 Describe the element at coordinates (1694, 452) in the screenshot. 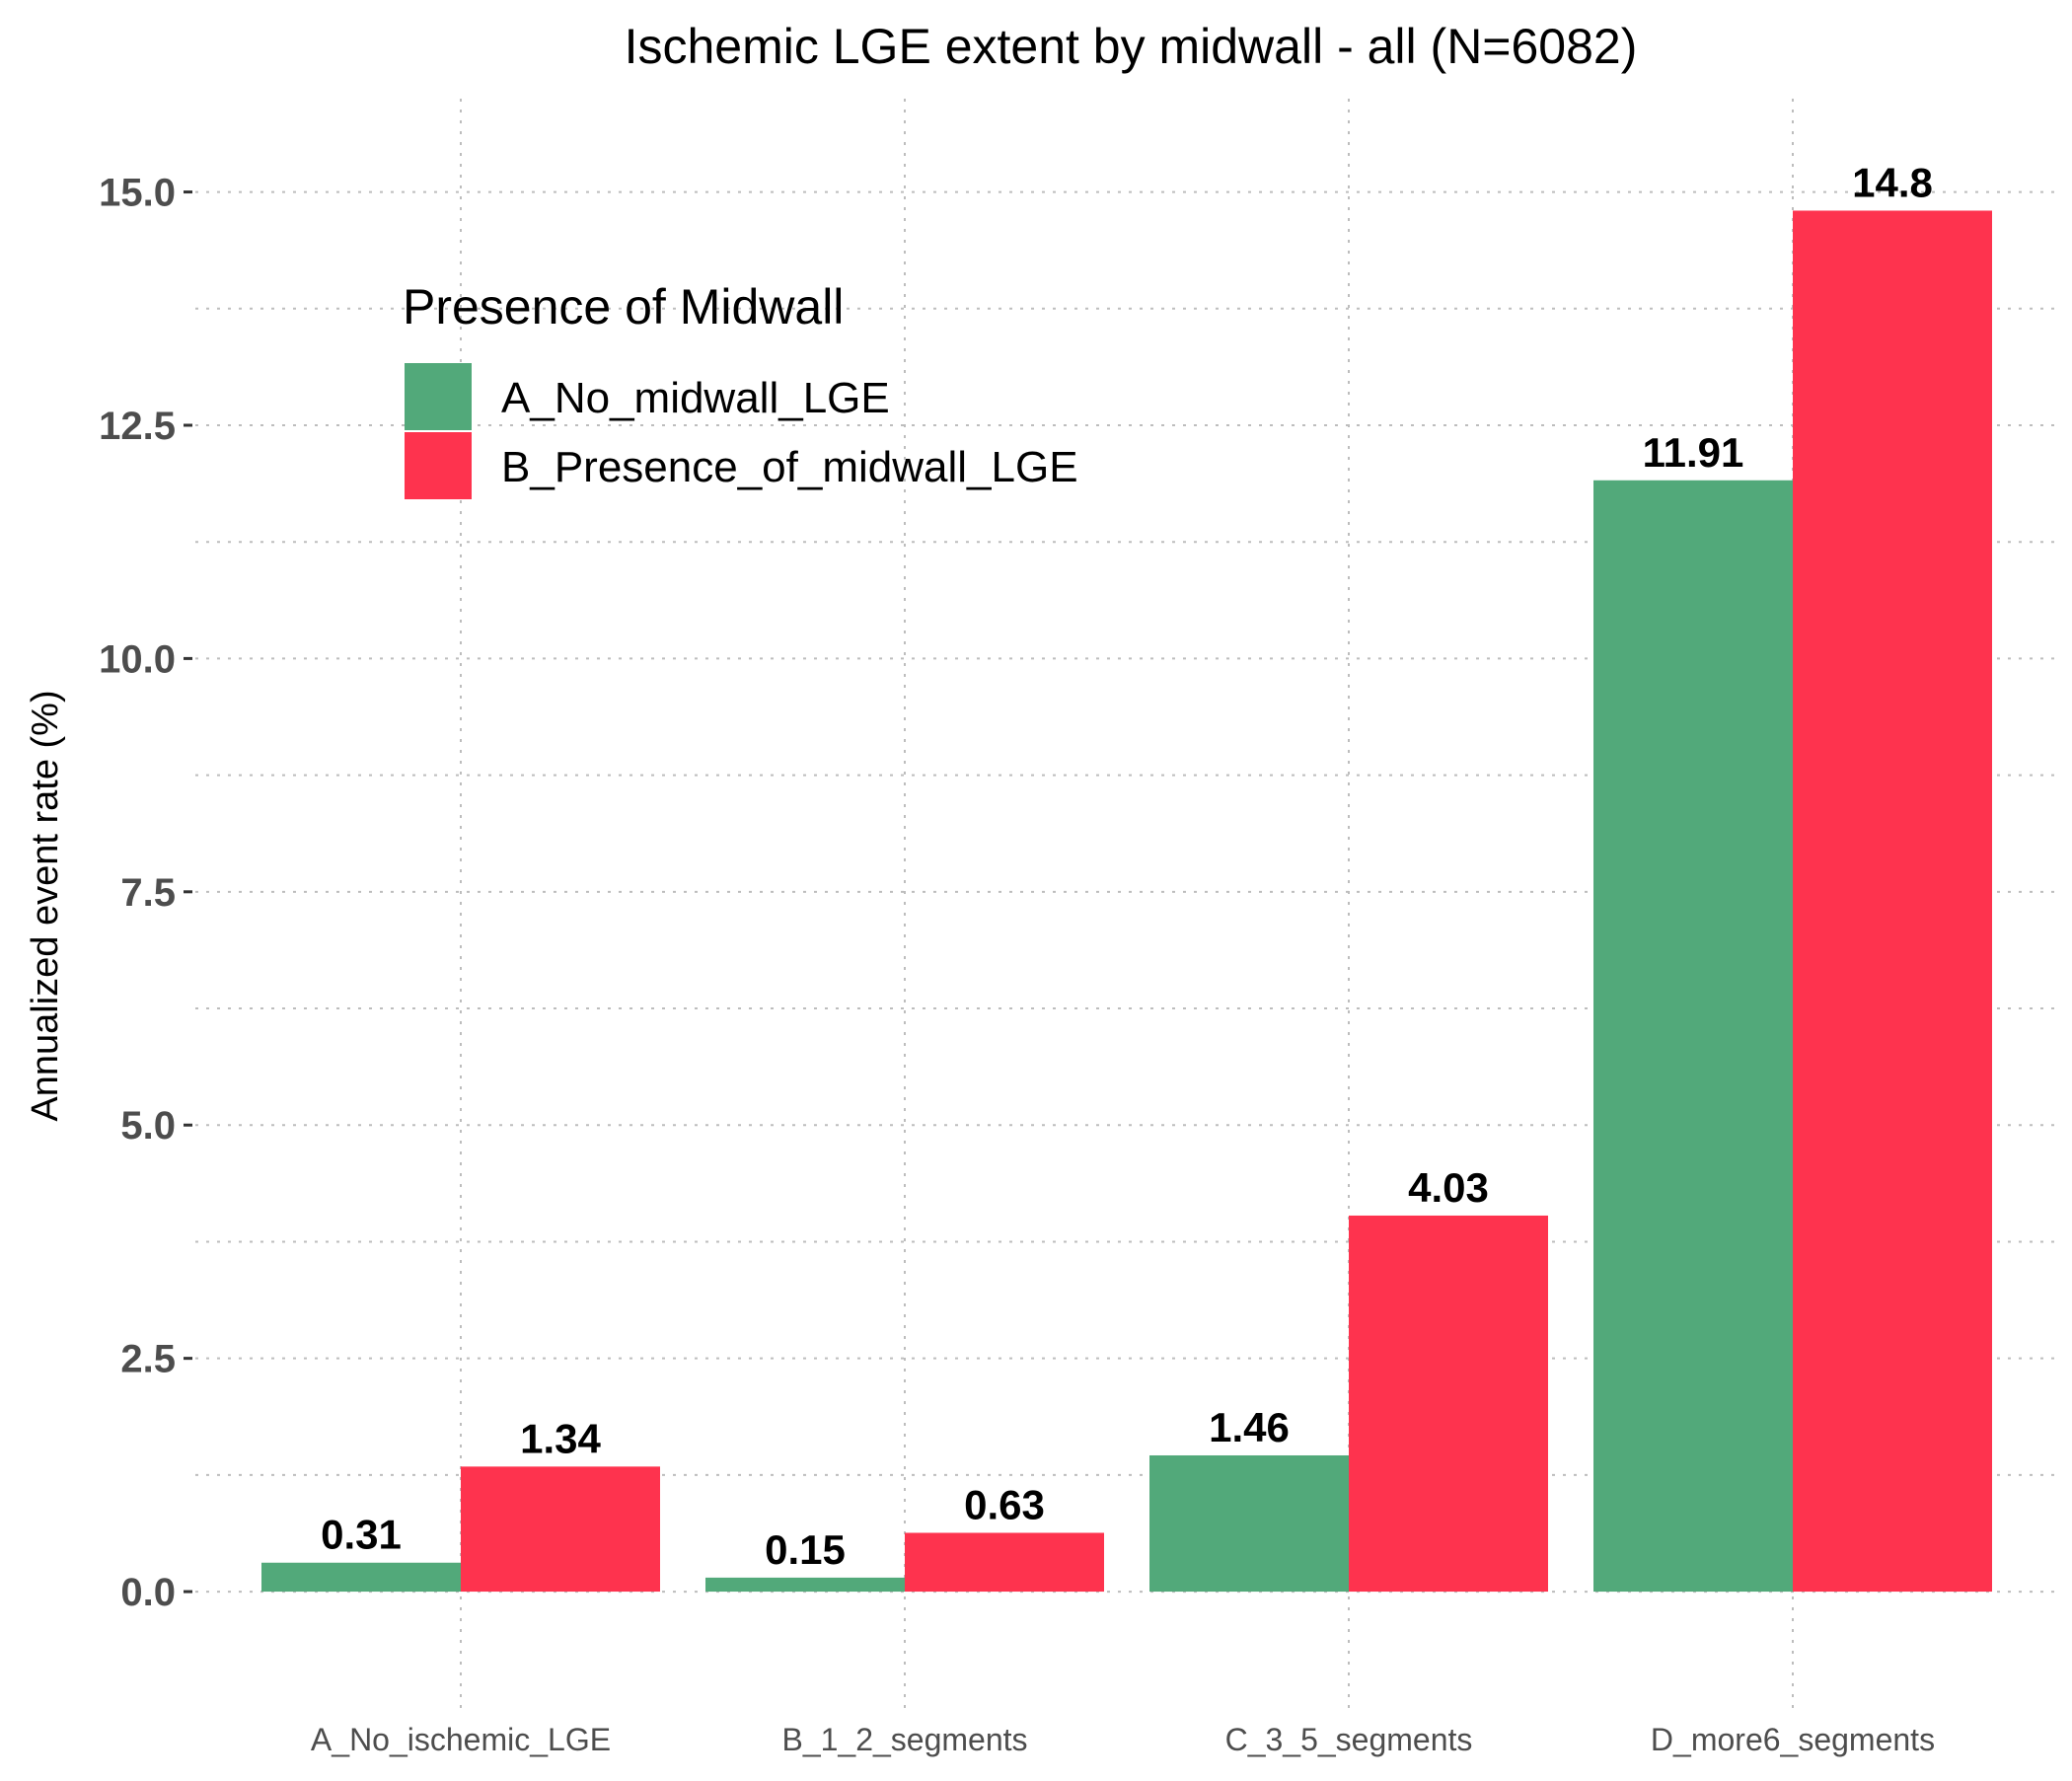

I see `data-label: 11.91` at that location.